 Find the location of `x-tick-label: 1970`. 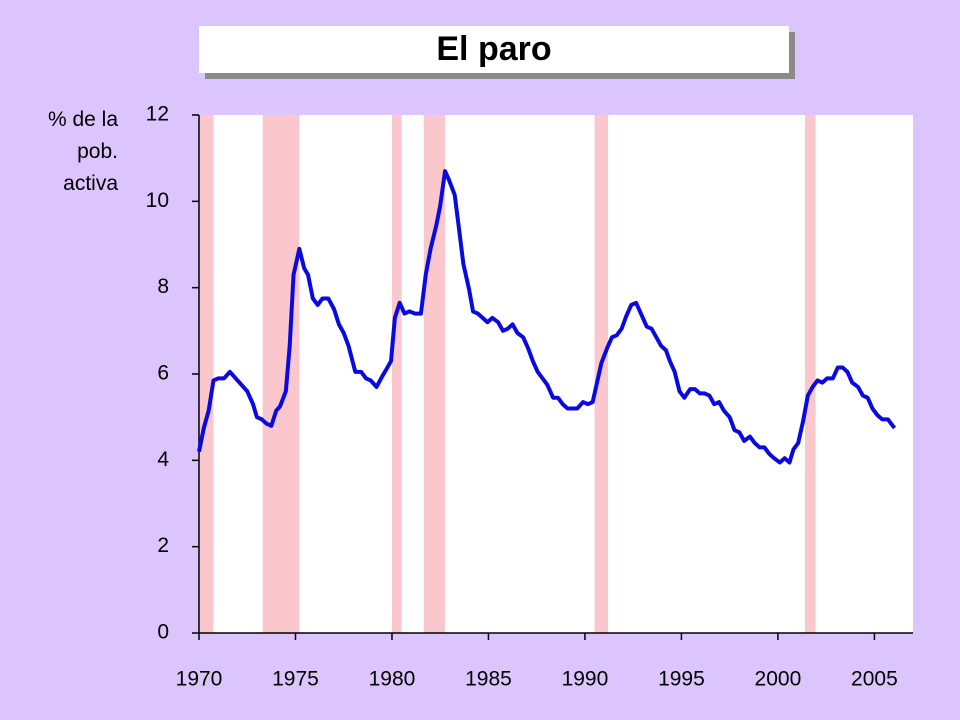

x-tick-label: 1970 is located at coordinates (199, 679).